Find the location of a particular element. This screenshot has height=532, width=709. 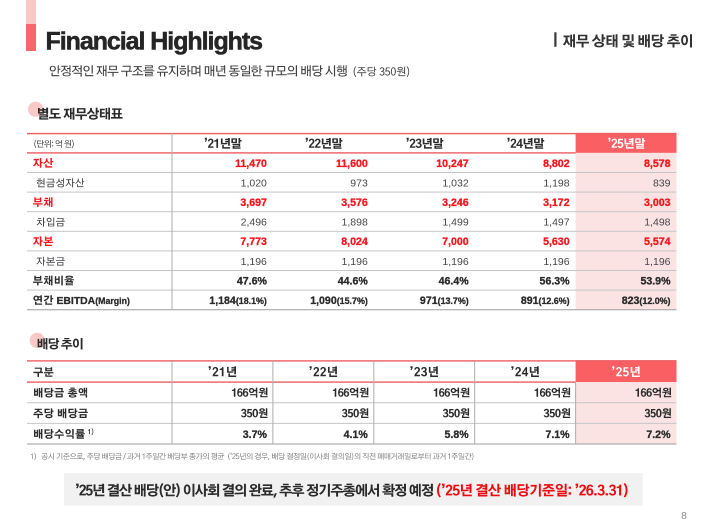

svg-text: 1,090(15.7%) is located at coordinates (339, 301).